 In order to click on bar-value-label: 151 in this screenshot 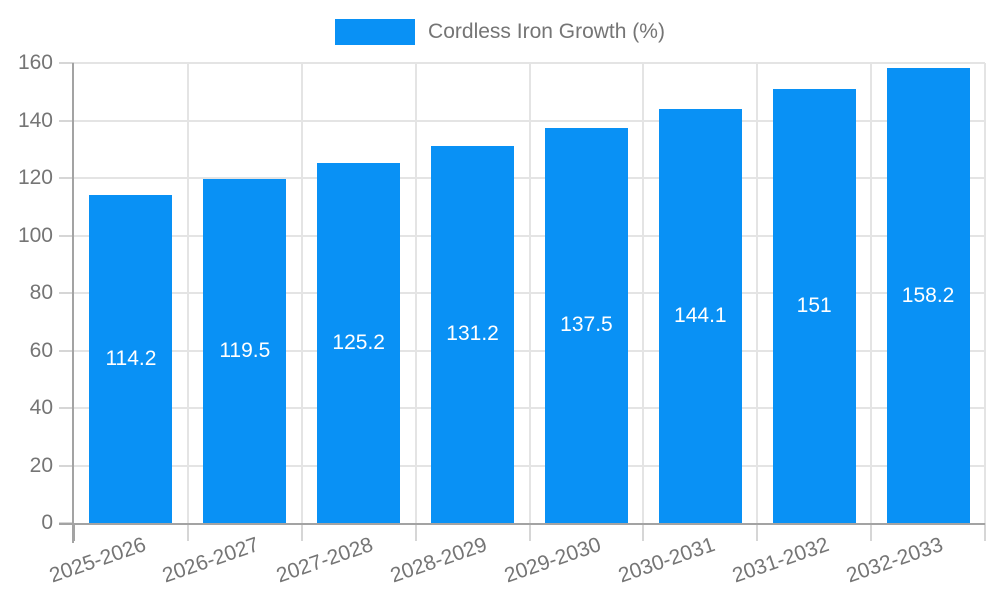, I will do `click(814, 305)`.